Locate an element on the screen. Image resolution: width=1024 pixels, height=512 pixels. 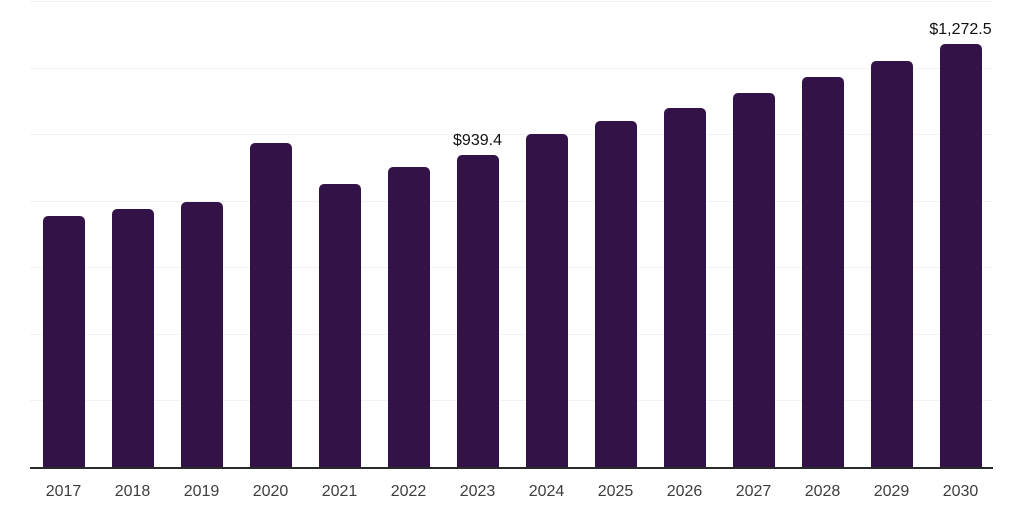
bar-2023 is located at coordinates (477, 311).